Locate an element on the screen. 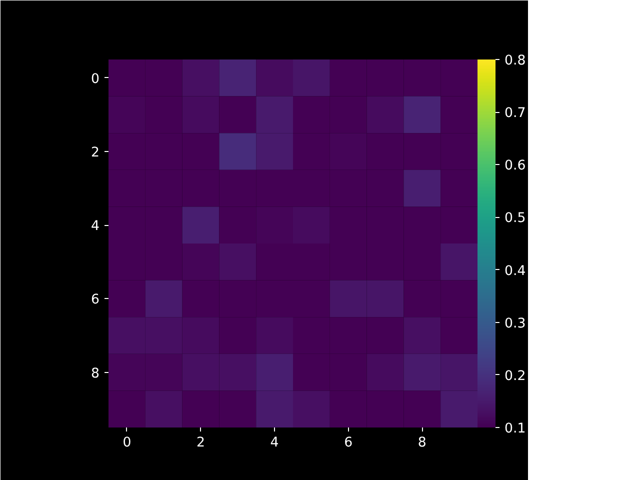  y-tick-label: 8 is located at coordinates (95, 374).